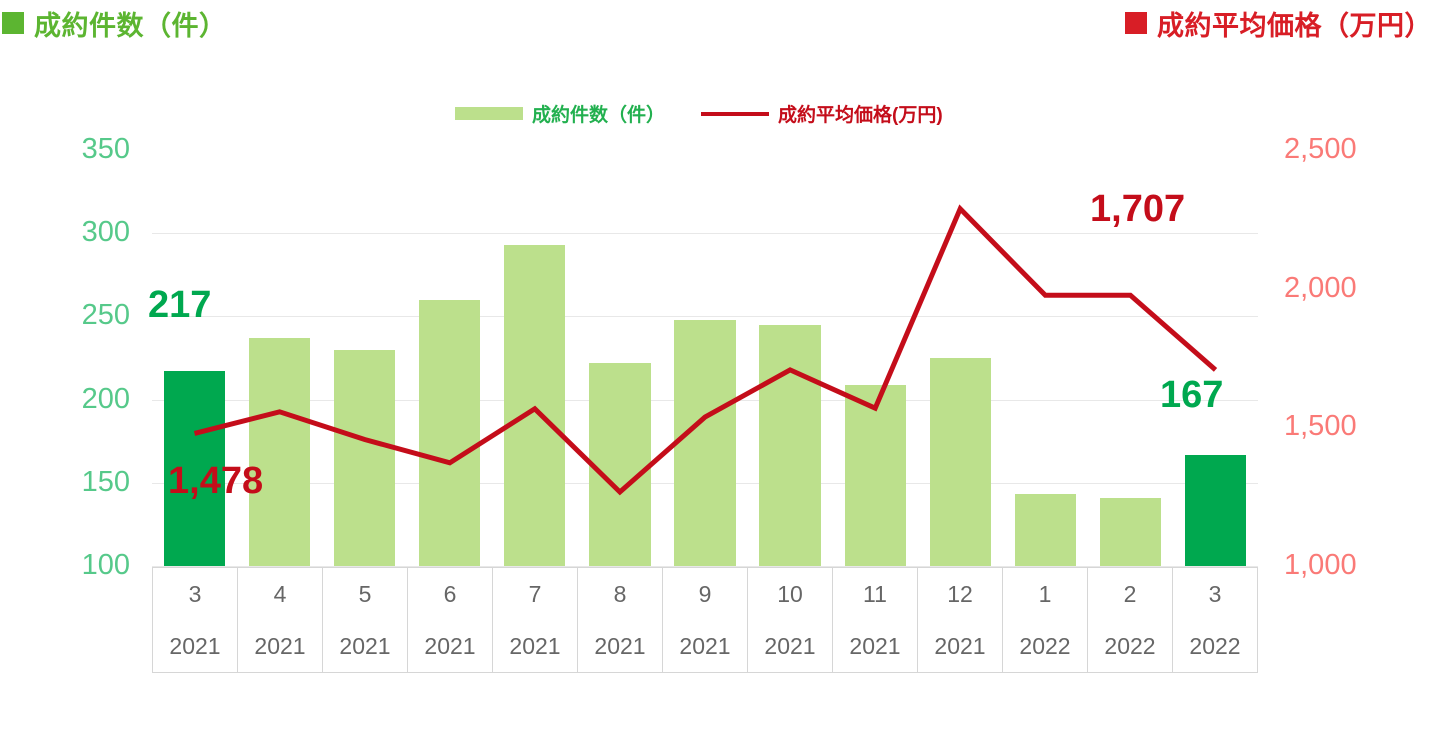 Image resolution: width=1440 pixels, height=738 pixels. What do you see at coordinates (105, 149) in the screenshot?
I see `left-axis-tick: 350` at bounding box center [105, 149].